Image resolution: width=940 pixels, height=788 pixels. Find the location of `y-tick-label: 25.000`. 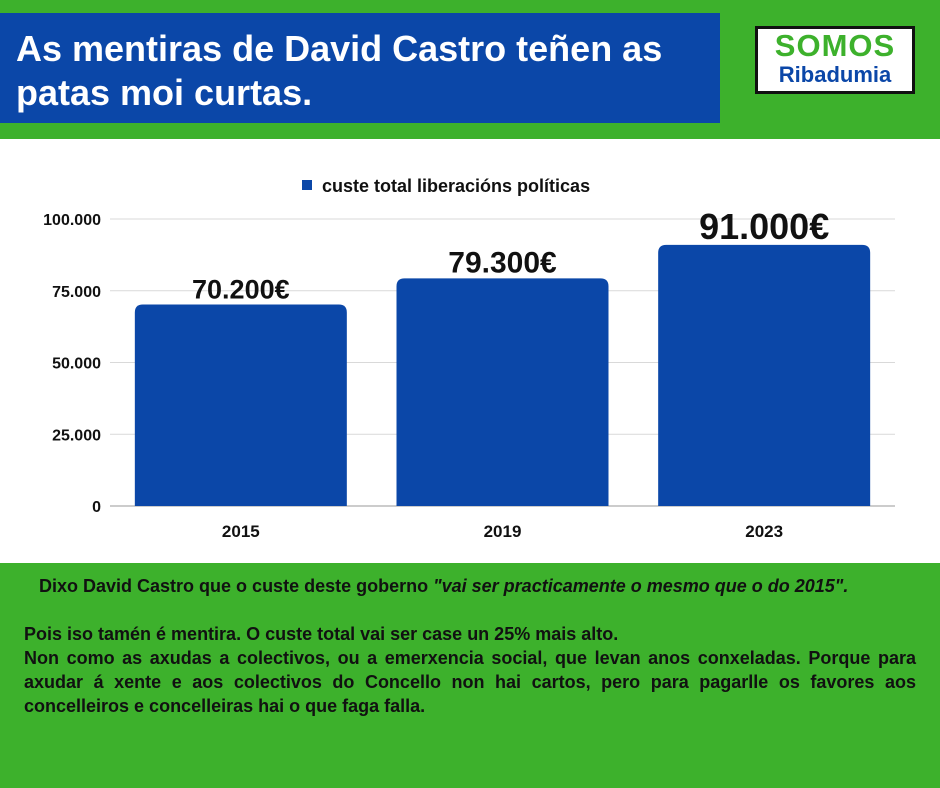

y-tick-label: 25.000 is located at coordinates (76, 435).